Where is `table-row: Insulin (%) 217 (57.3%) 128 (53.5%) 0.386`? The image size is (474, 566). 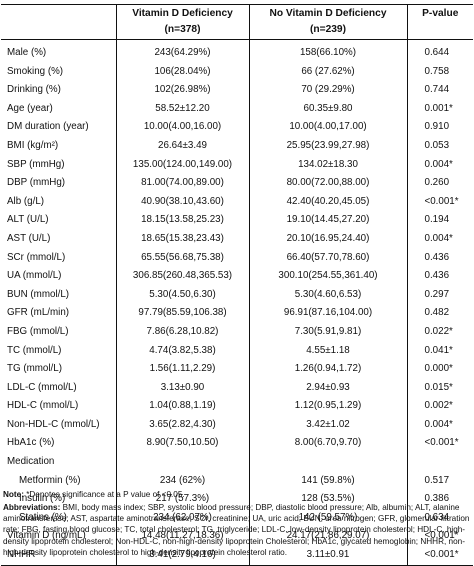 table-row: Insulin (%) 217 (57.3%) 128 (53.5%) 0.386 is located at coordinates (237, 499).